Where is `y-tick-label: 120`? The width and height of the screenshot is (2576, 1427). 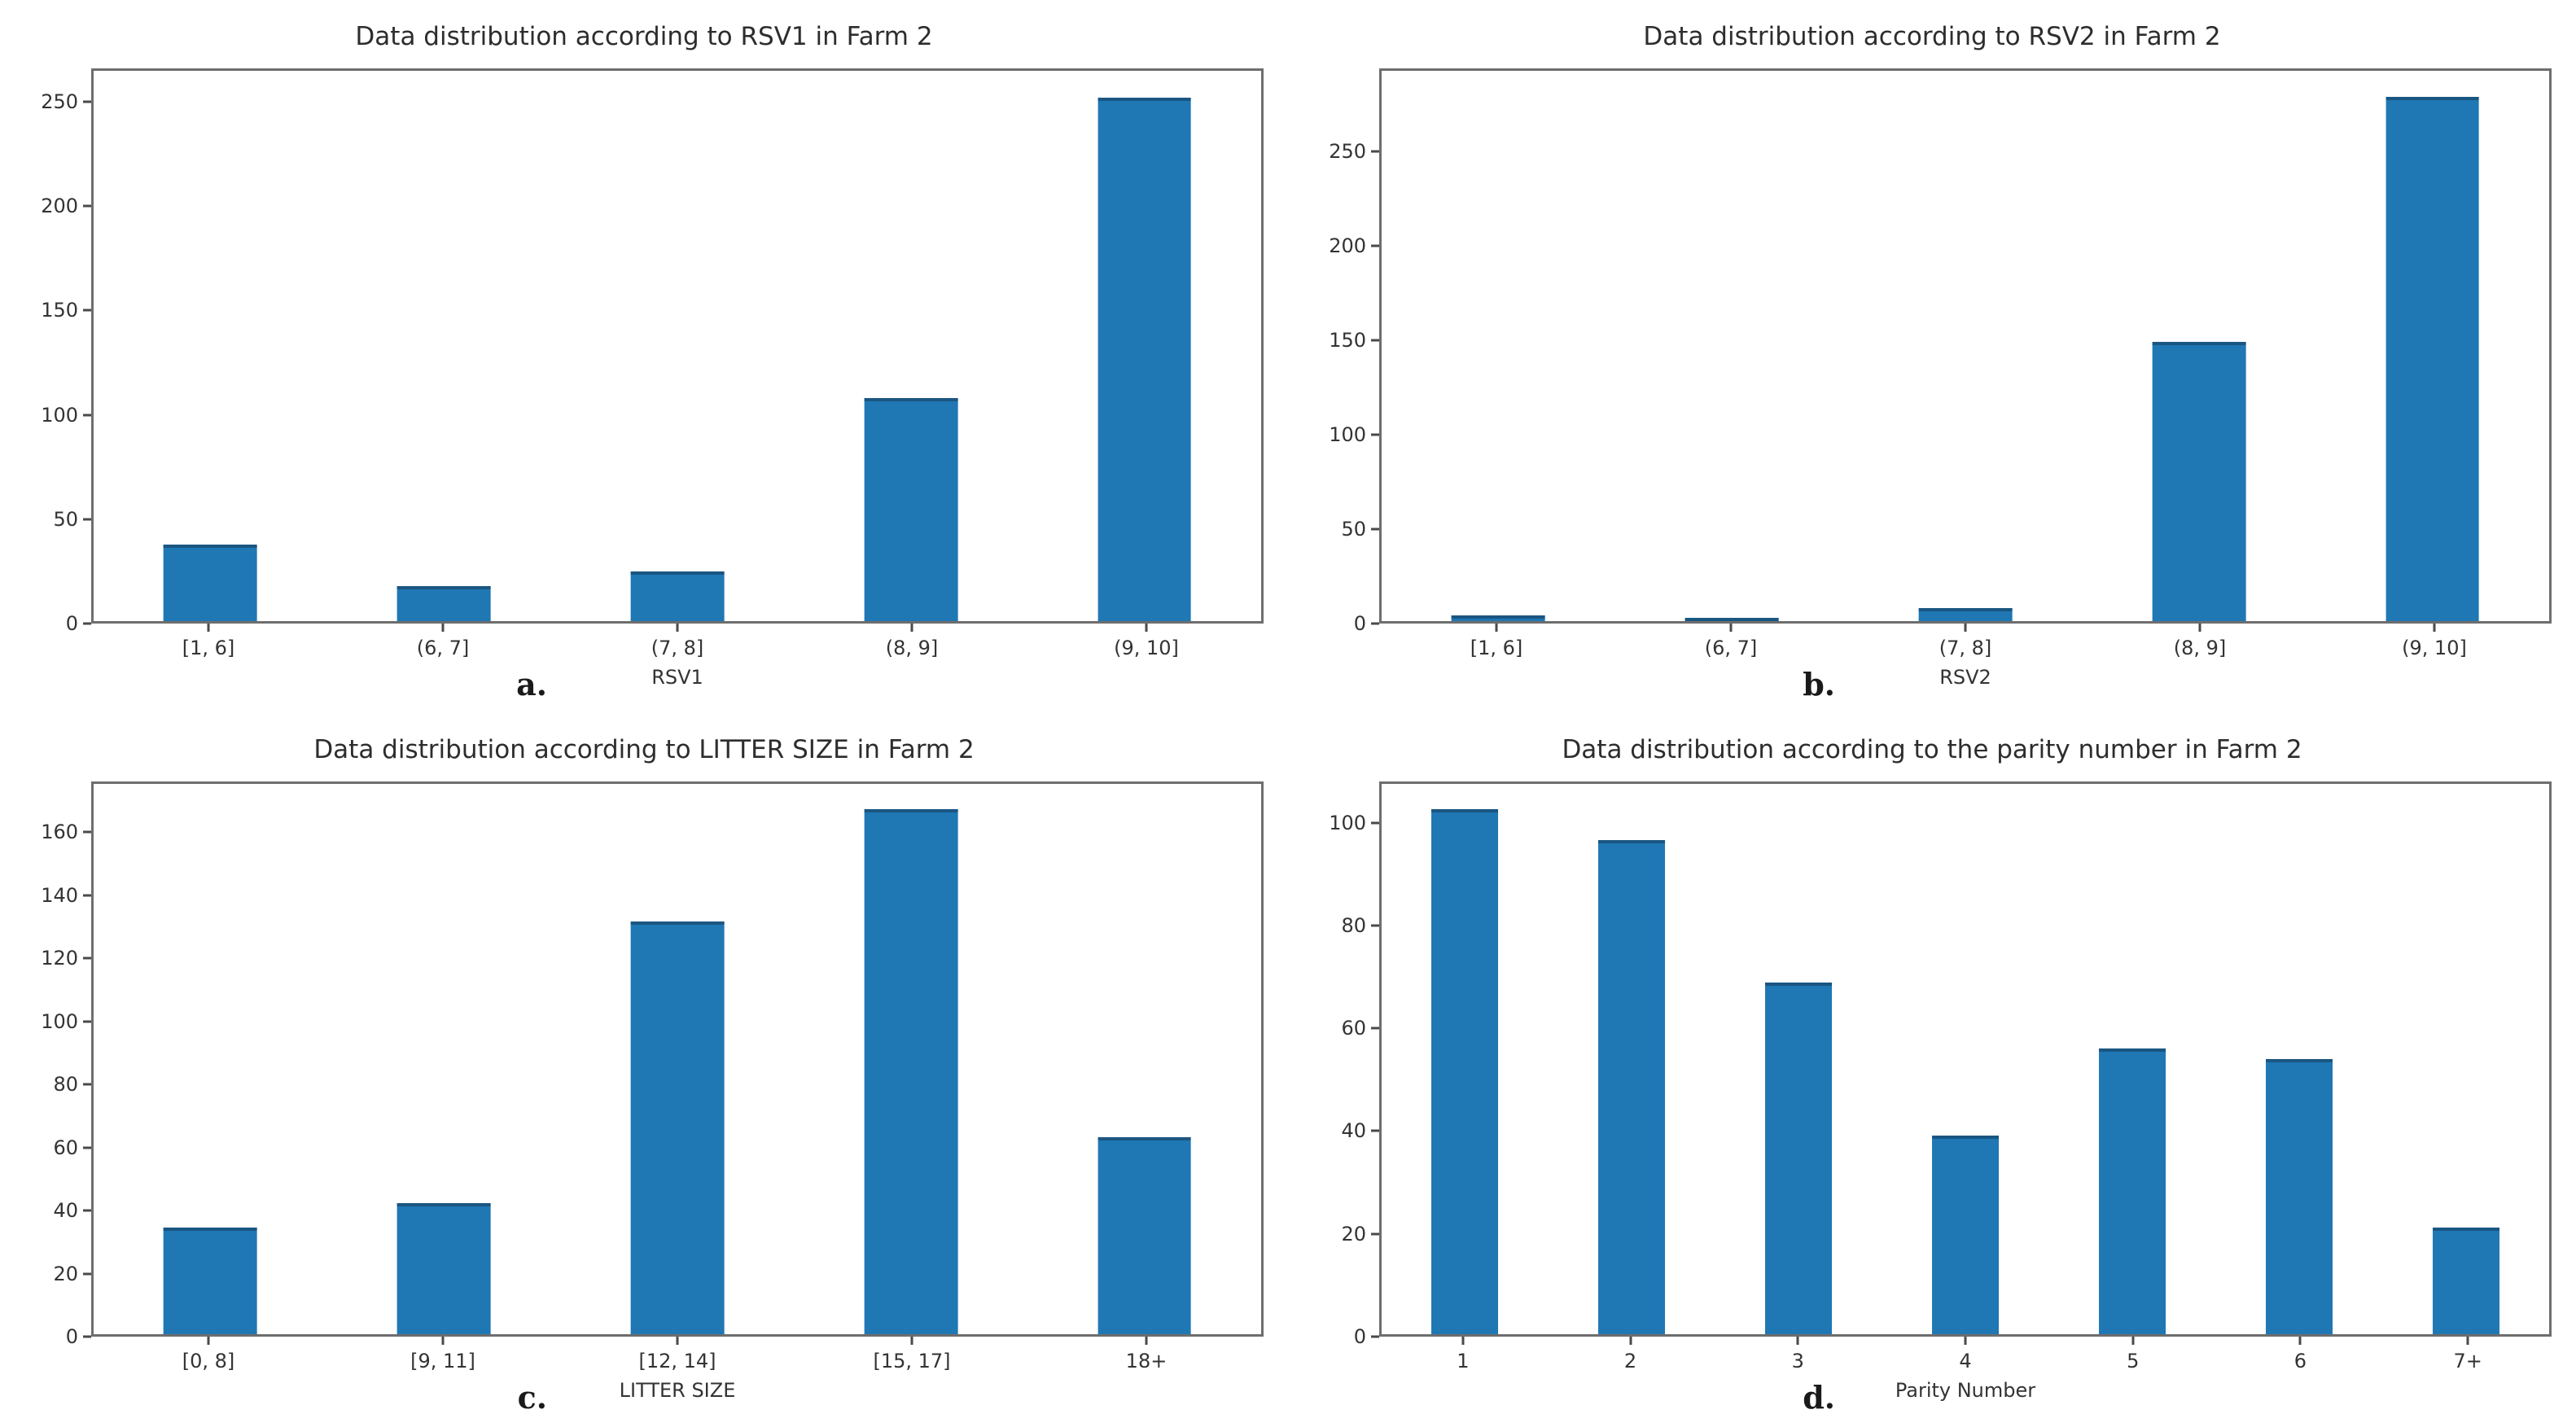
y-tick-label: 120 is located at coordinates (59, 958).